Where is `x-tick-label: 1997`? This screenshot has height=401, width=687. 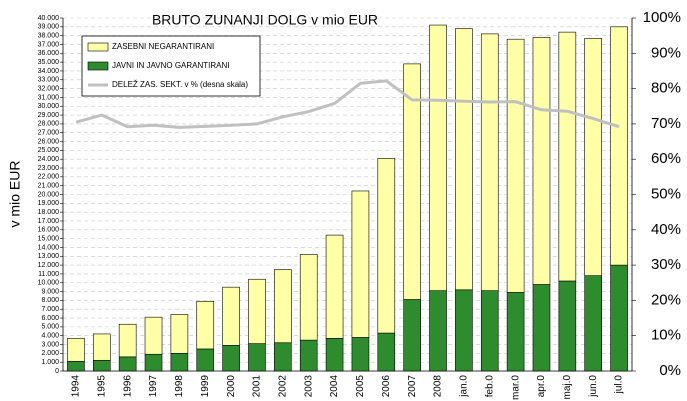
x-tick-label: 1997 is located at coordinates (153, 386).